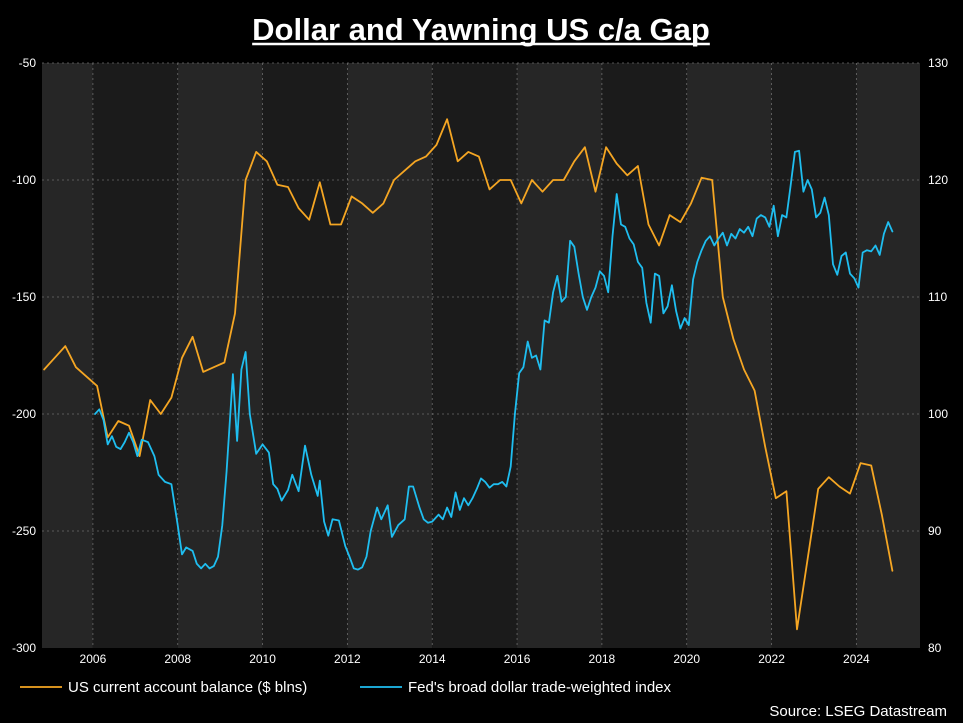 The width and height of the screenshot is (963, 723). Describe the element at coordinates (935, 531) in the screenshot. I see `right-axis-tick-label: 90` at that location.